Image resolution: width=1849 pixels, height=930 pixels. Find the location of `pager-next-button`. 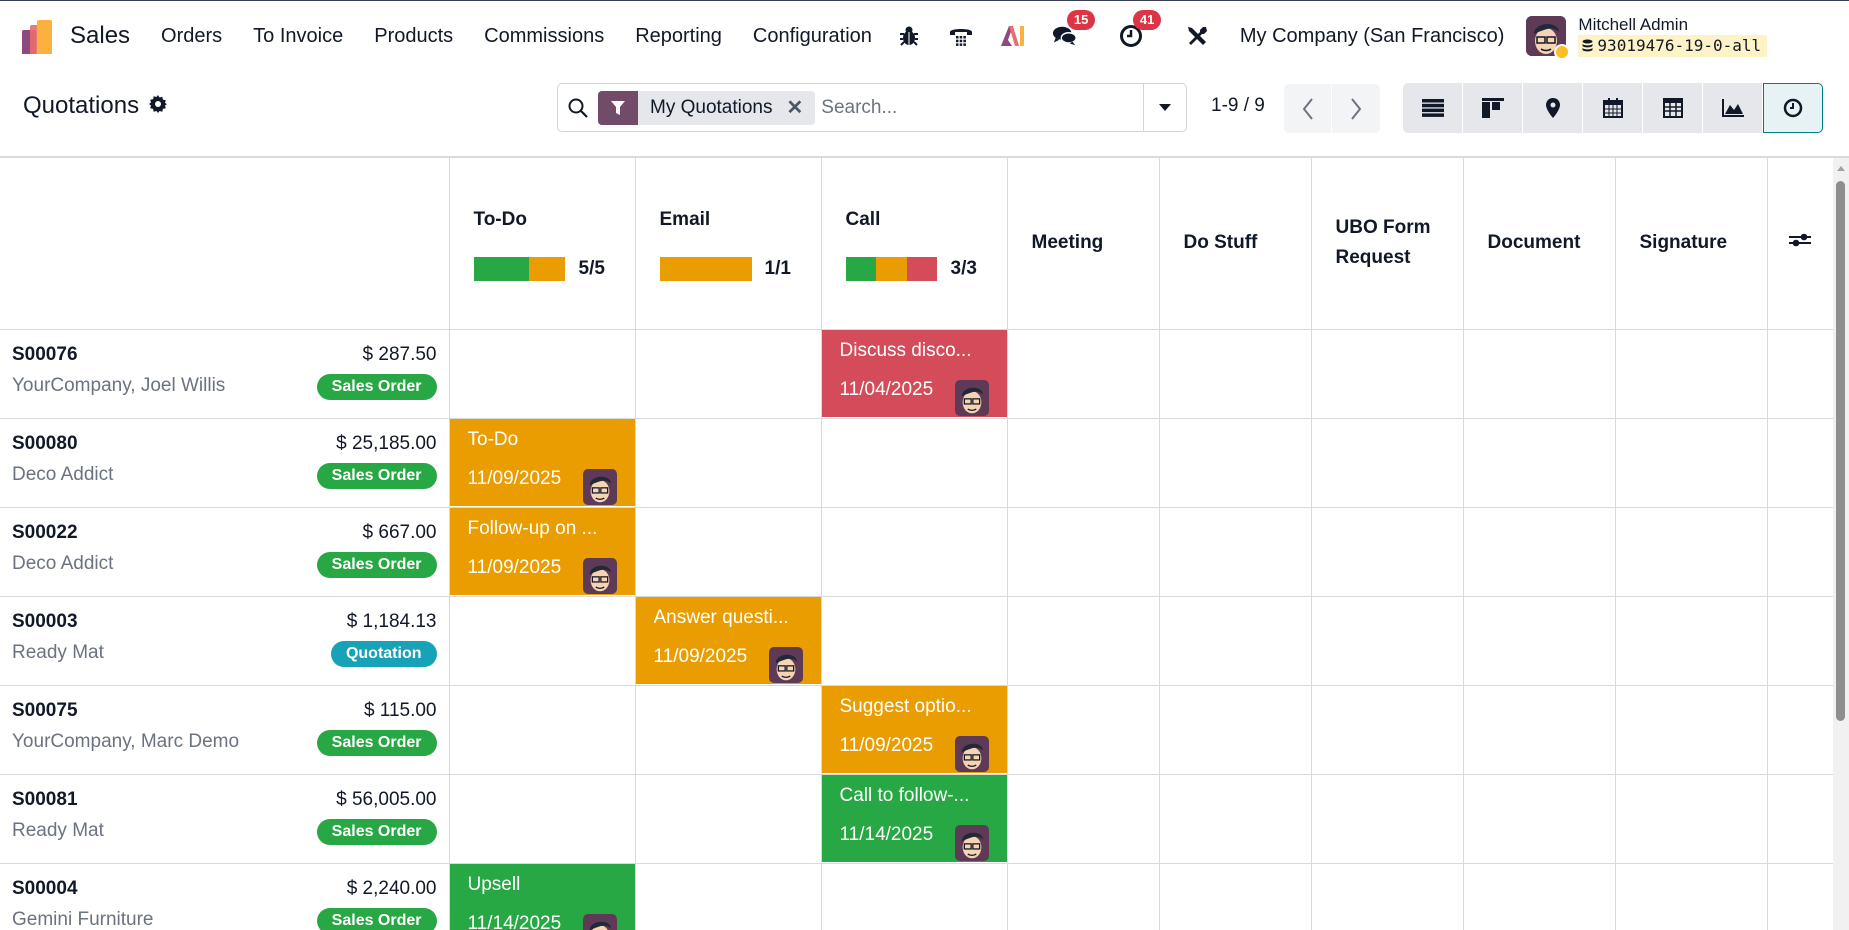

pager-next-button is located at coordinates (1356, 108).